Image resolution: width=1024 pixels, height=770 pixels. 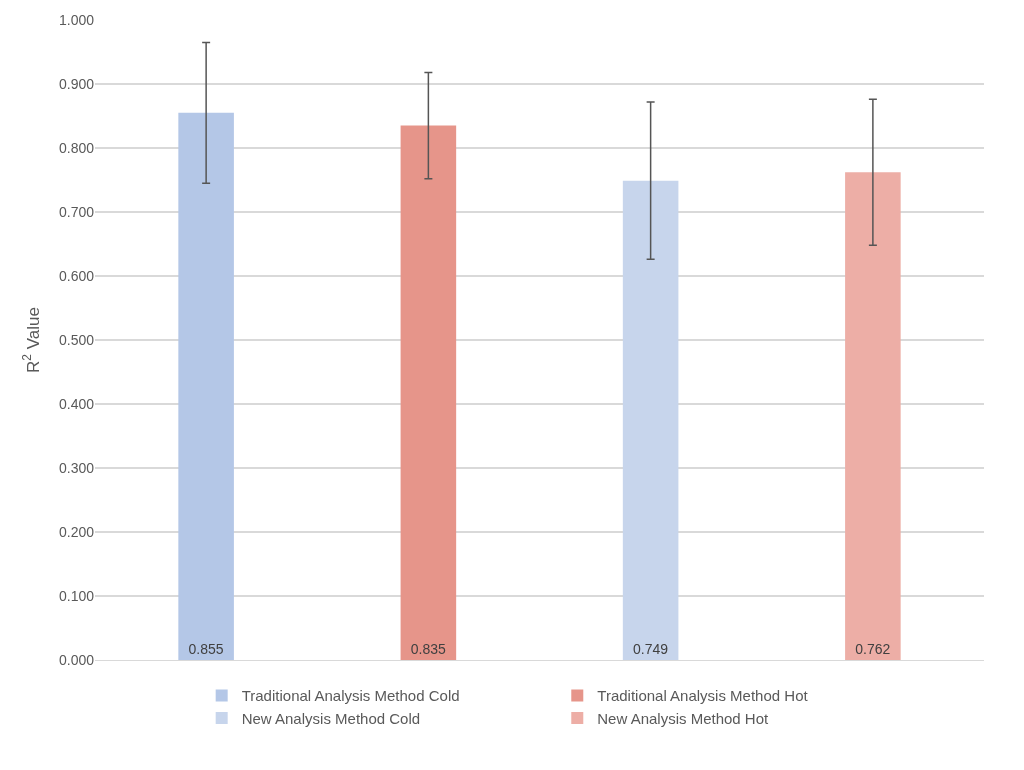 What do you see at coordinates (651, 649) in the screenshot?
I see `data-label: 0.749` at bounding box center [651, 649].